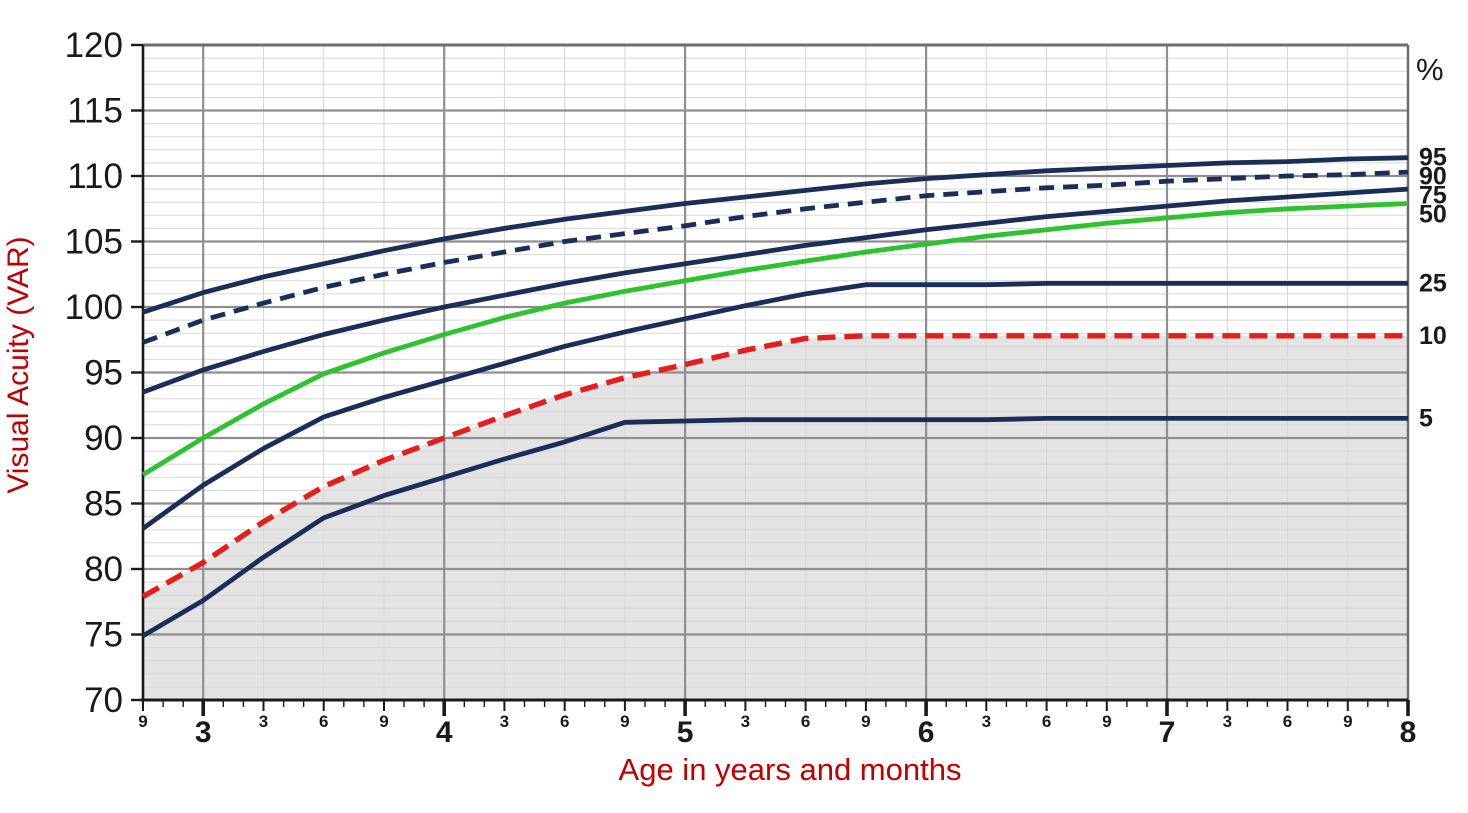 The width and height of the screenshot is (1468, 813). Describe the element at coordinates (18, 365) in the screenshot. I see `y-axis-title: Visual Acuity (VAR)` at that location.